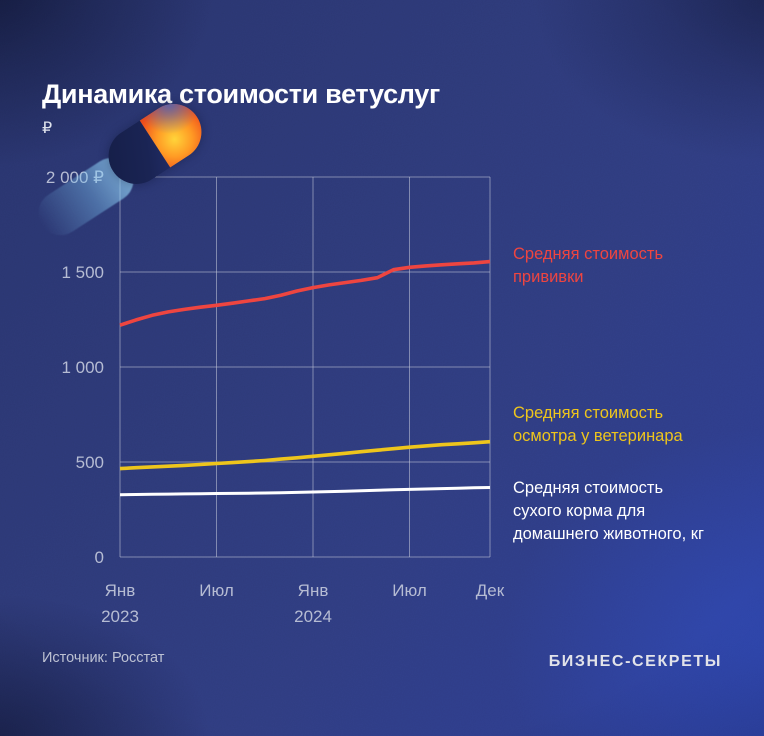  What do you see at coordinates (99, 557) in the screenshot?
I see `y-tick-label: 0` at bounding box center [99, 557].